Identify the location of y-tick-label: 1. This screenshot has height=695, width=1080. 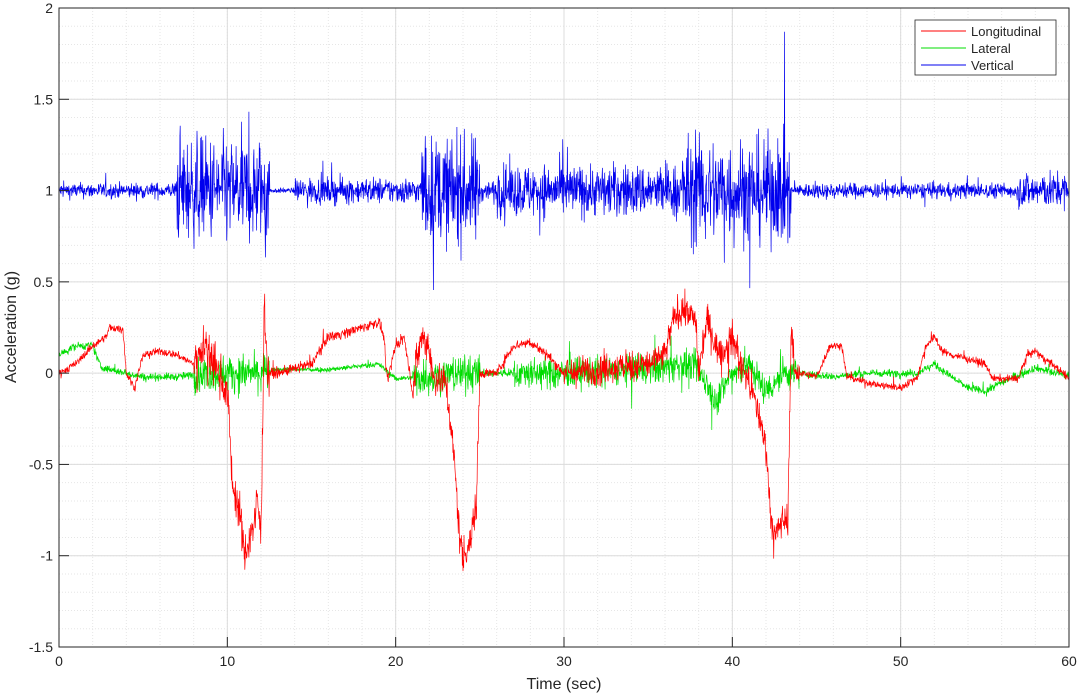
(49, 191).